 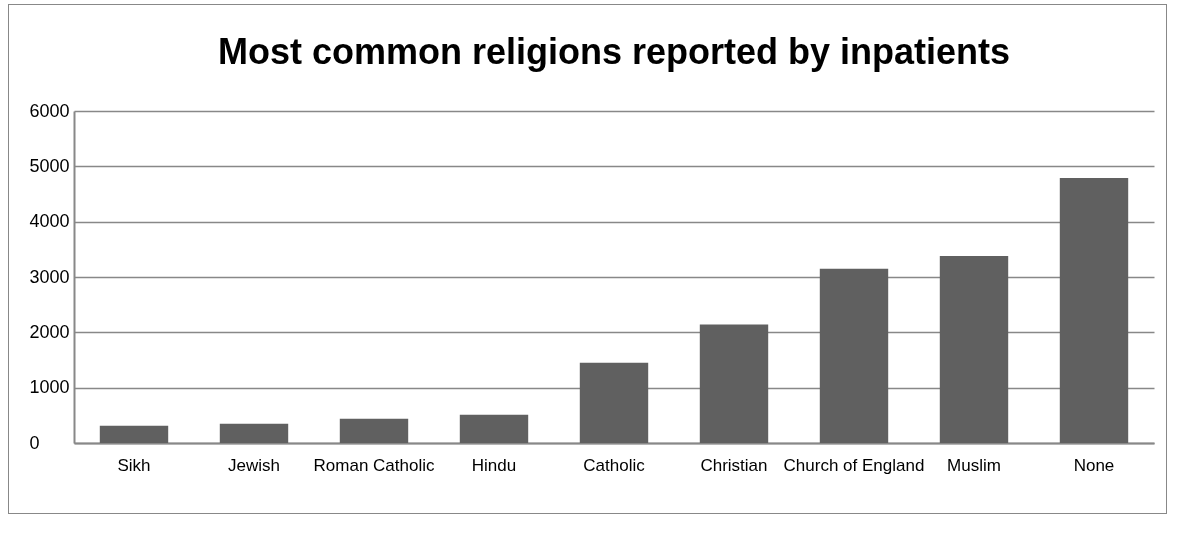 I want to click on y-tick-label: 4000, so click(x=49, y=221).